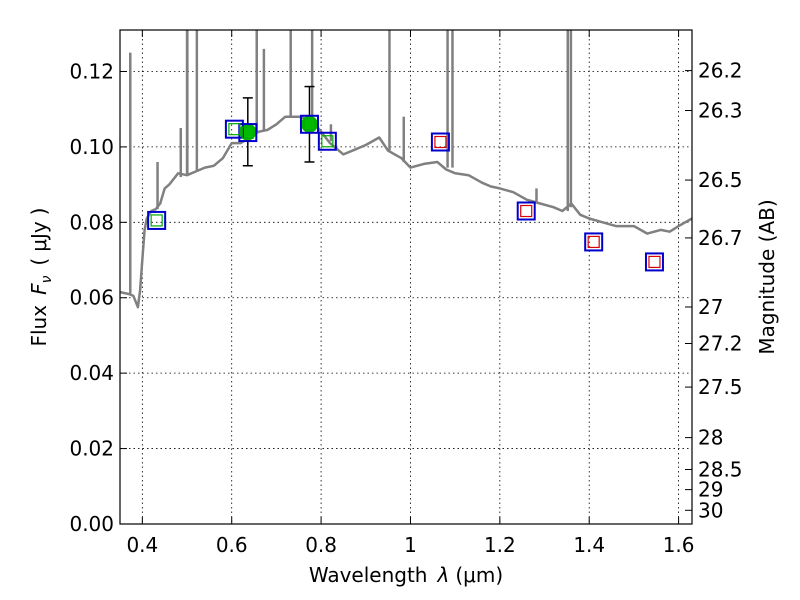 This screenshot has height=600, width=800. I want to click on y-tick-label: 0.00, so click(91, 524).